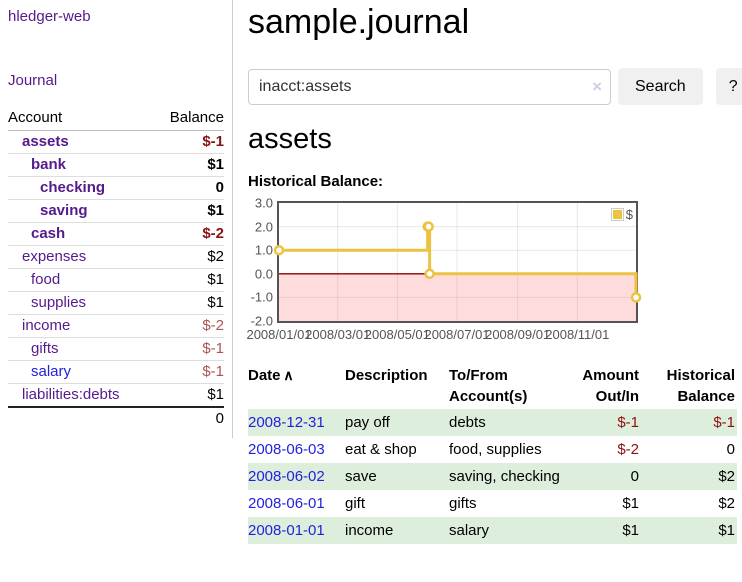  What do you see at coordinates (48, 233) in the screenshot?
I see `account-link-cash: cash` at bounding box center [48, 233].